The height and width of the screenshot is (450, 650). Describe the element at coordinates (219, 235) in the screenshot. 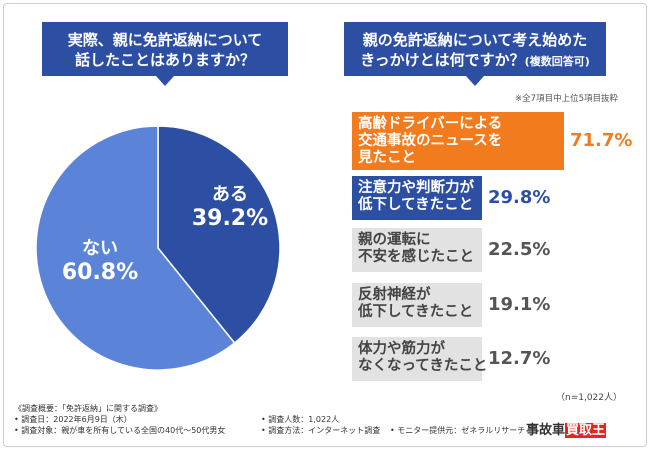

I see `pie-slice-yes` at that location.